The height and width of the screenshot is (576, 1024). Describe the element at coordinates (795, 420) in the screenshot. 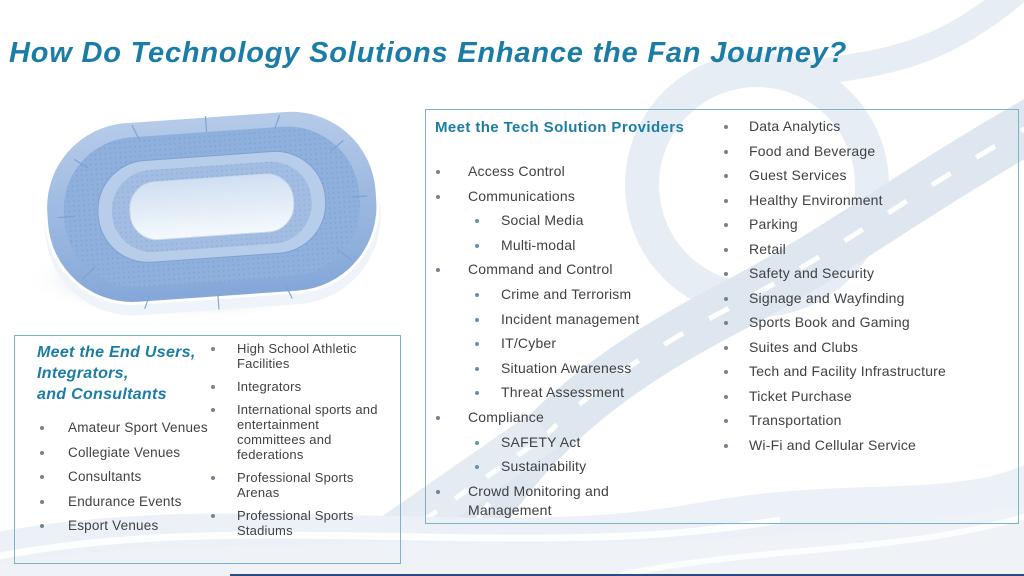

I see `list-item-label: Transportation` at that location.